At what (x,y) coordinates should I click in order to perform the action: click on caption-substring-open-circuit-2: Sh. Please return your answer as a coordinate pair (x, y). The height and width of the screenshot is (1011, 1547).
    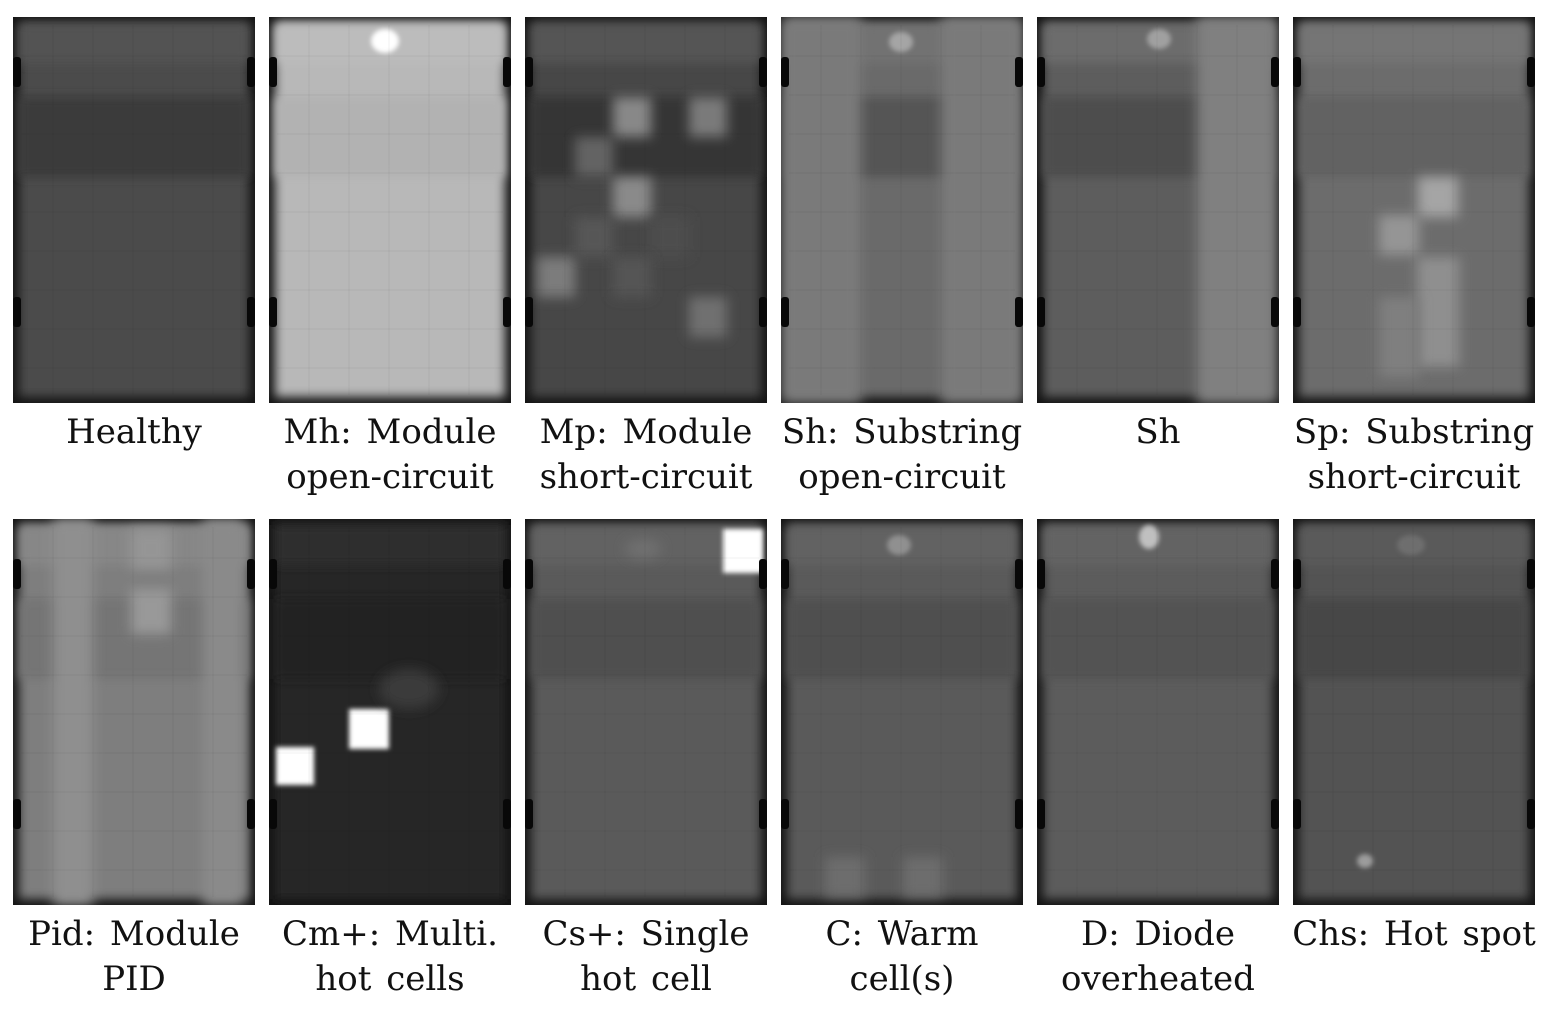
    Looking at the image, I should click on (1158, 432).